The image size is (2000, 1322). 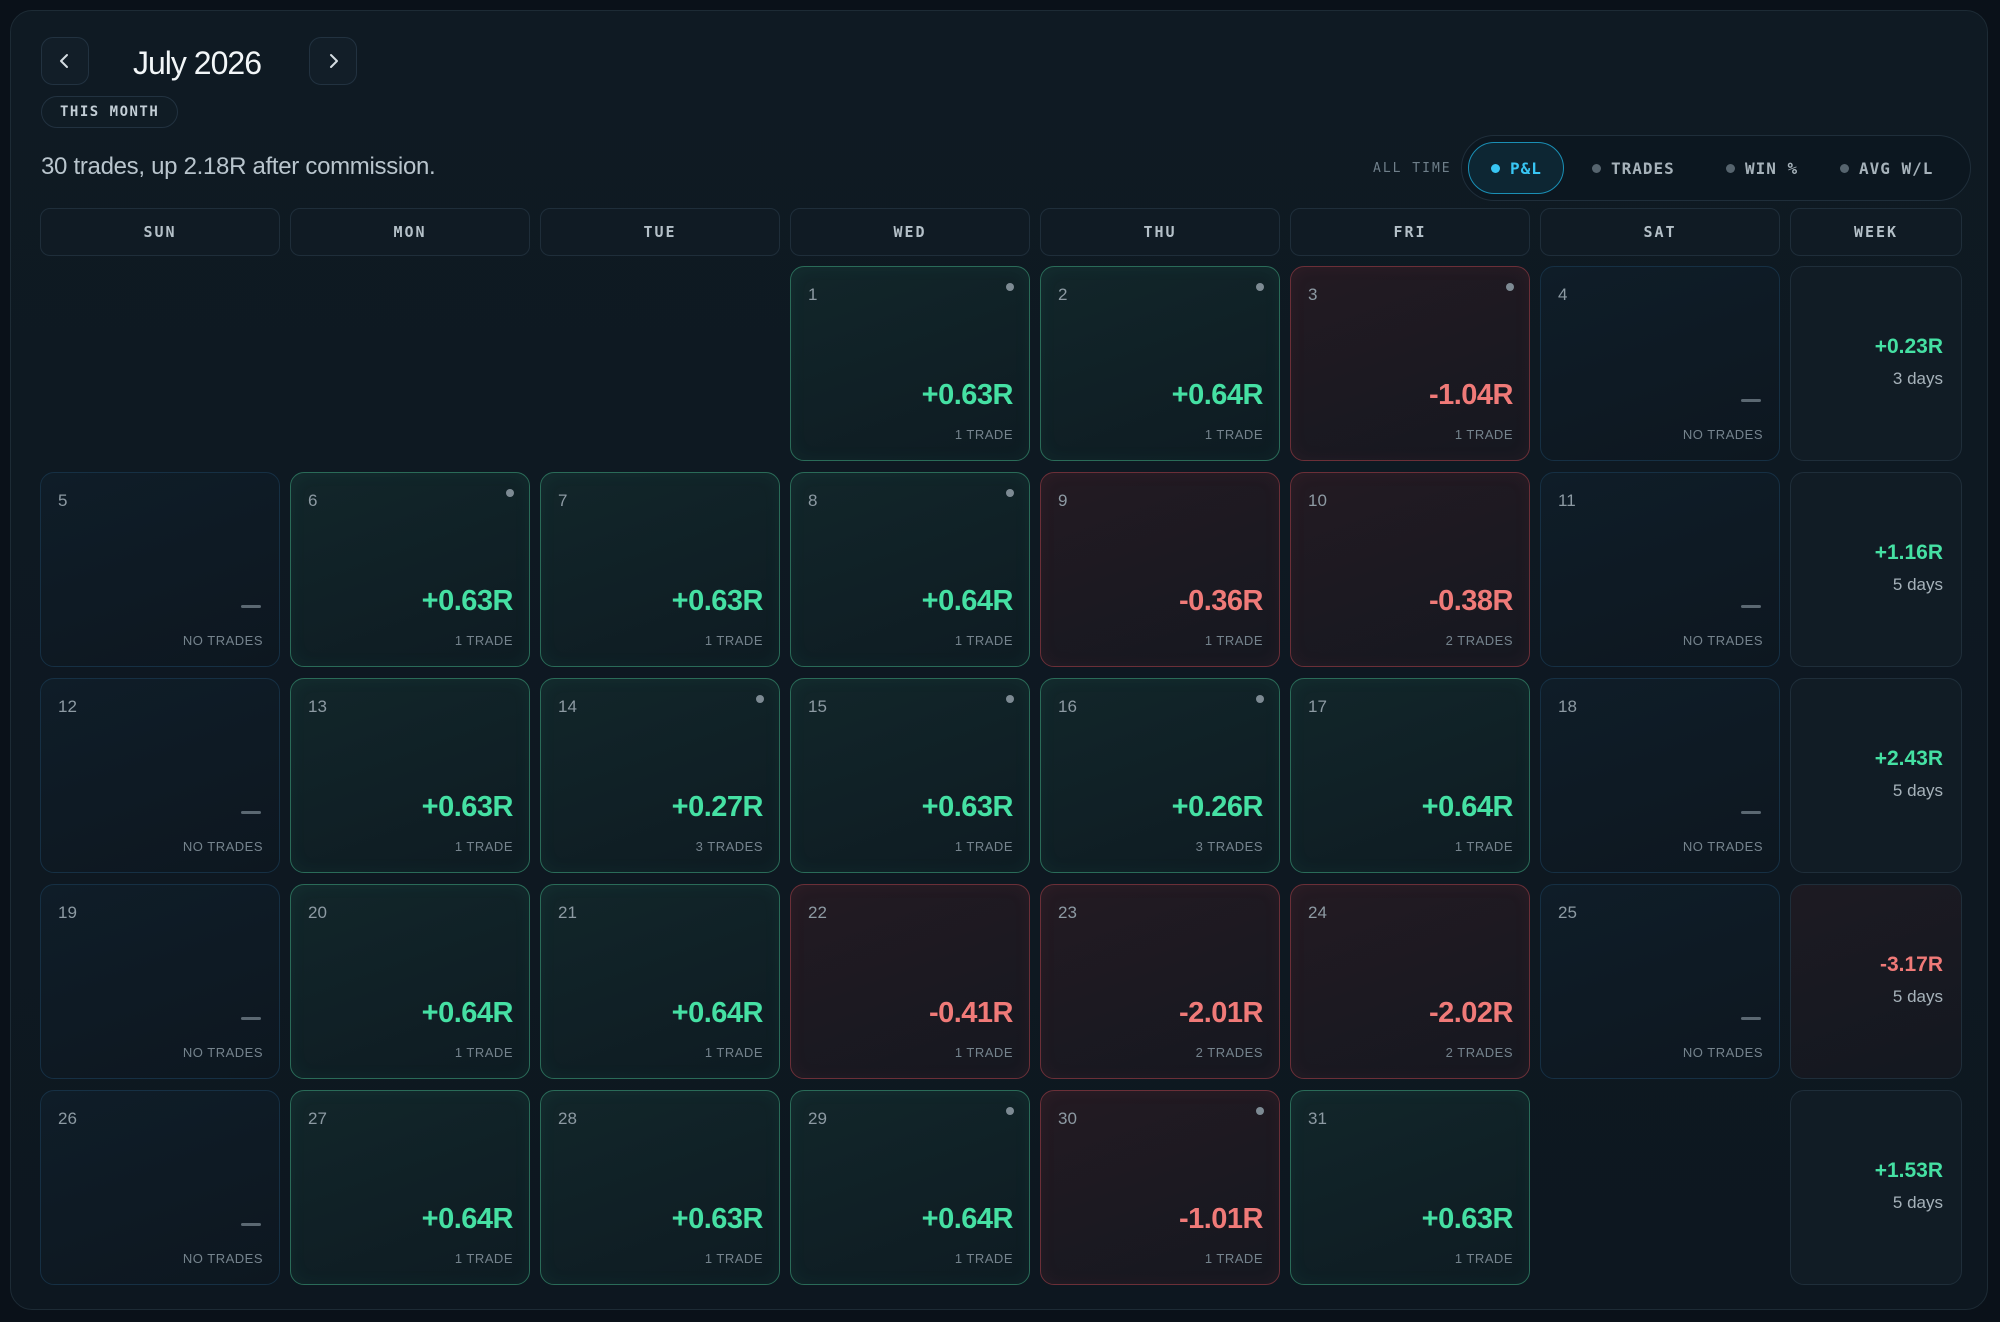 What do you see at coordinates (410, 981) in the screenshot?
I see `day-cell: 20 +0.64R 1 TRADE` at bounding box center [410, 981].